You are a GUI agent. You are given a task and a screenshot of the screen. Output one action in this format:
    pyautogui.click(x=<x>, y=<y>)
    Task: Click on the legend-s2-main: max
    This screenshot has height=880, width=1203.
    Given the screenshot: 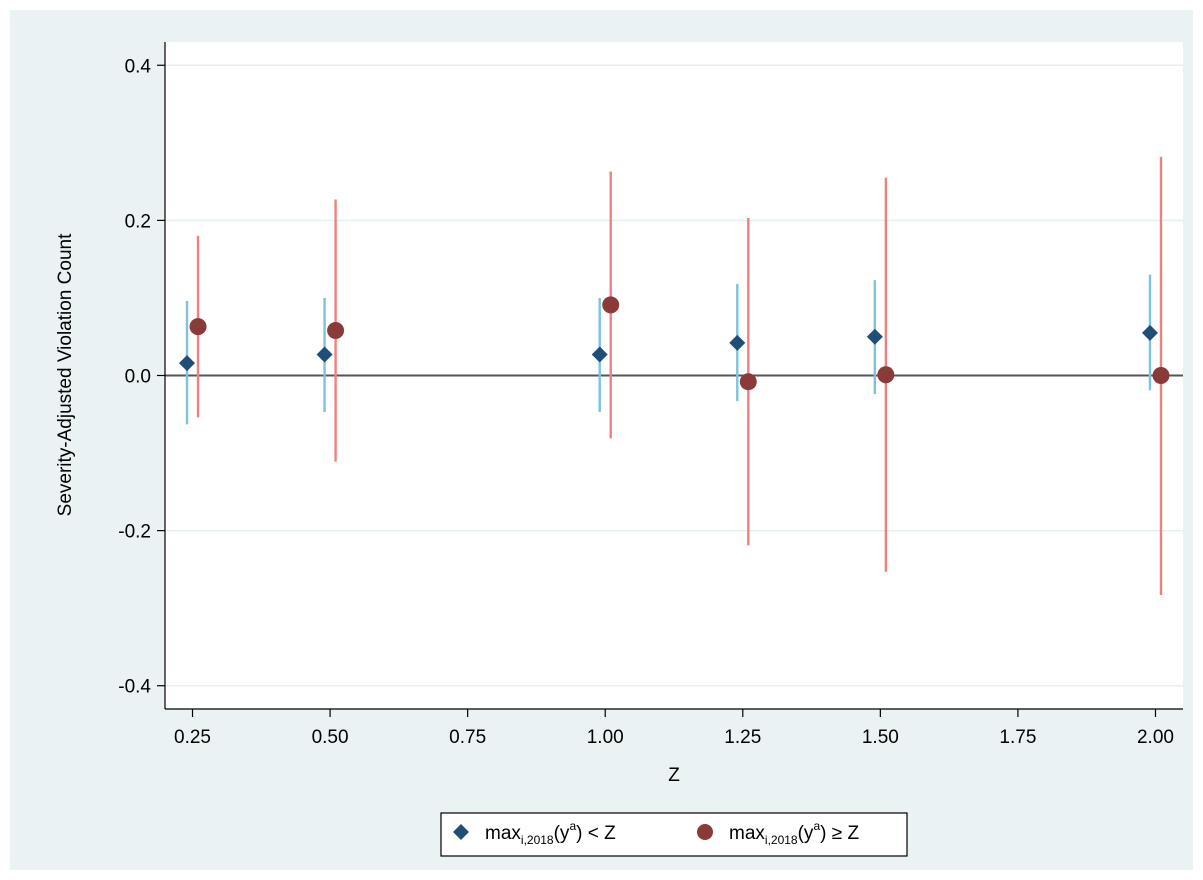 What is the action you would take?
    pyautogui.click(x=747, y=833)
    